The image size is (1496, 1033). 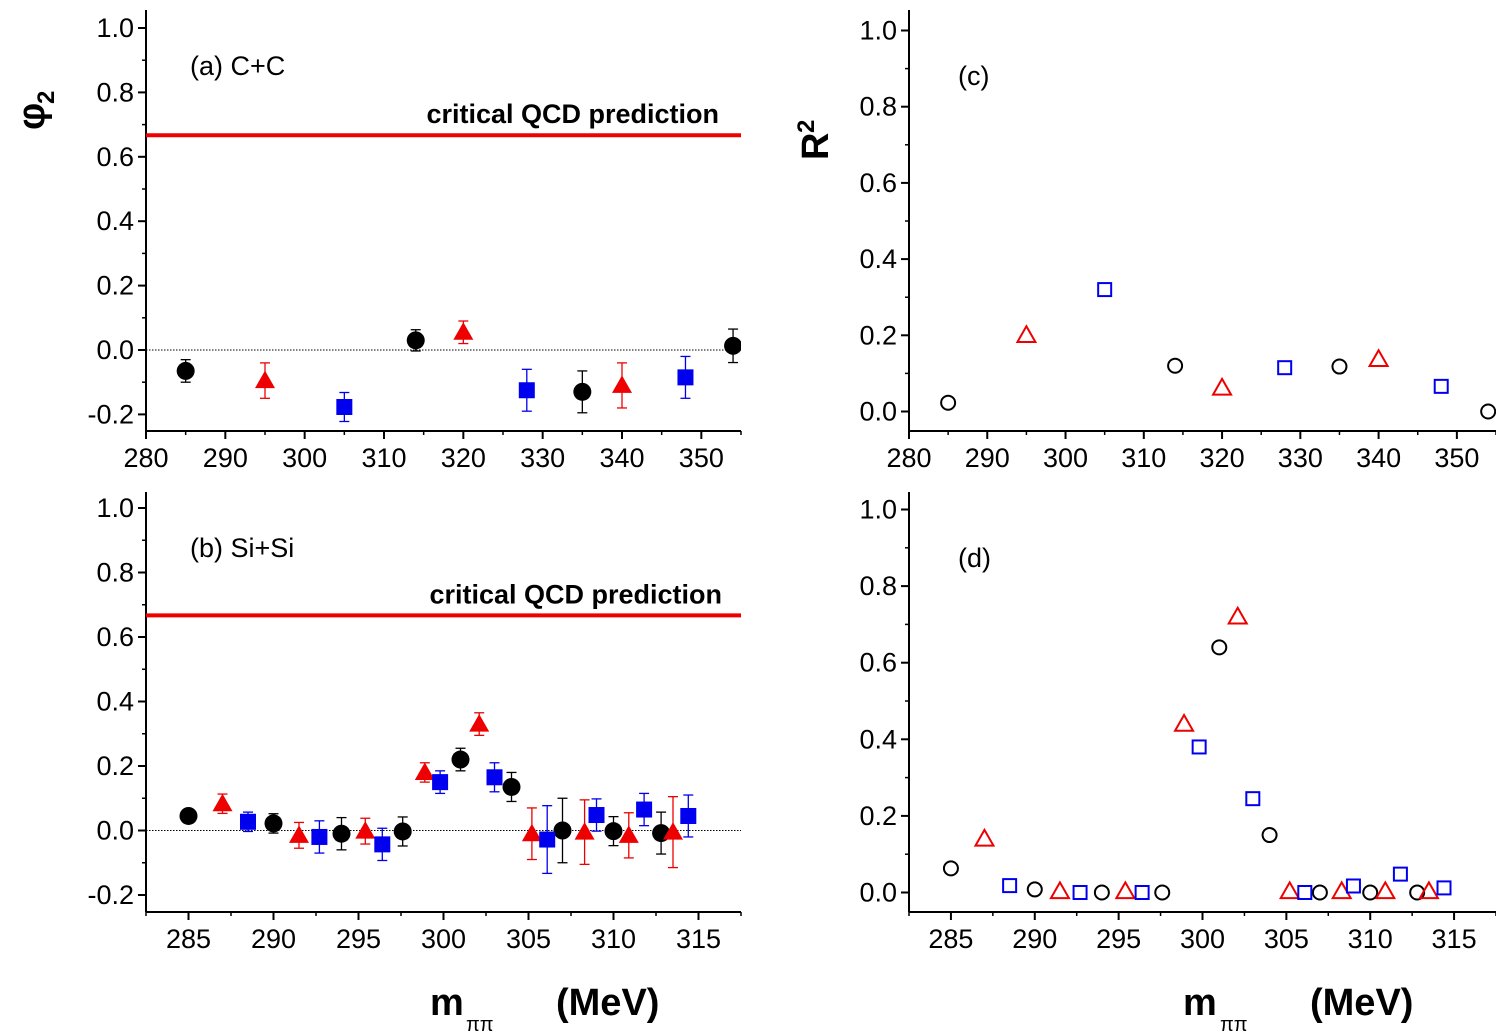 I want to click on x-tick-label: 305, so click(x=1286, y=939).